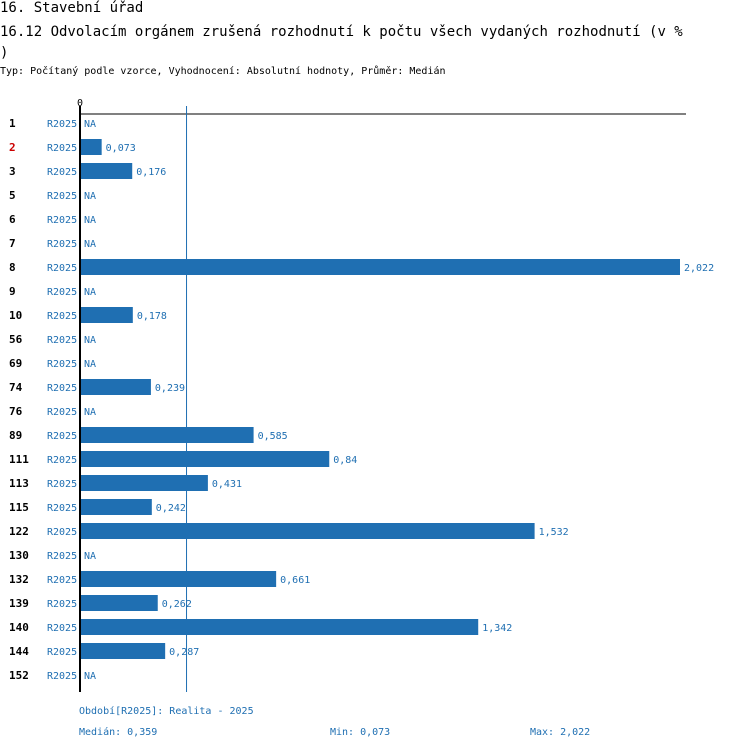 This screenshot has height=750, width=750. I want to click on value-label: 0,661, so click(295, 580).